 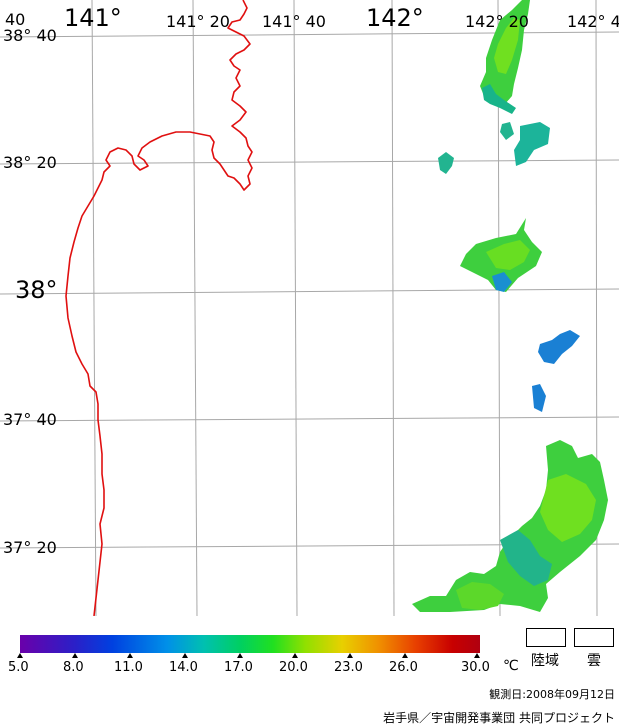 I want to click on colorbar-tick-label: 14.0, so click(x=183, y=667).